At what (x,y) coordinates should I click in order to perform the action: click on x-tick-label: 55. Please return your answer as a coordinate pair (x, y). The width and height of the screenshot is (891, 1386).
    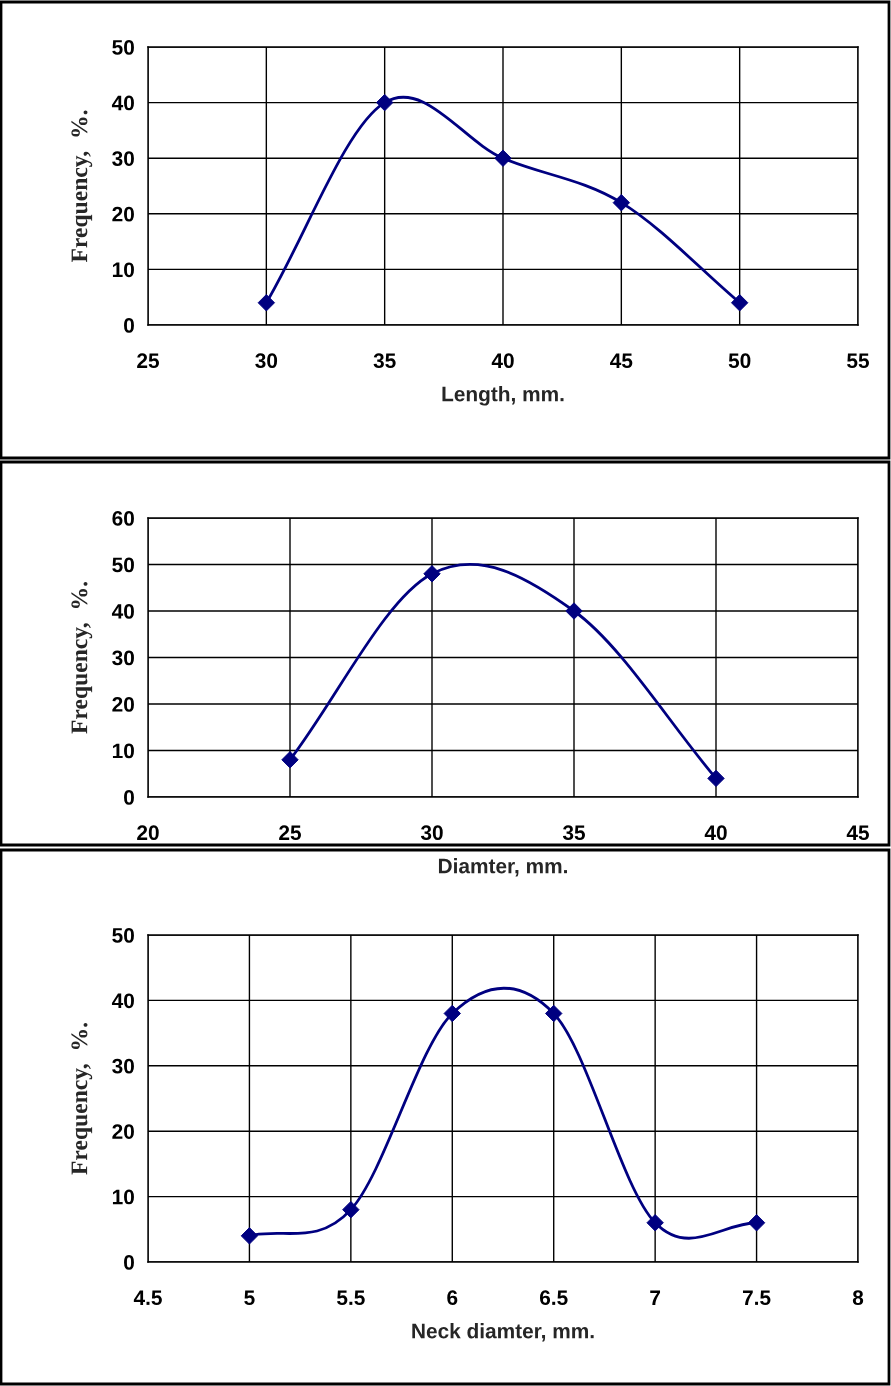
    Looking at the image, I should click on (858, 361).